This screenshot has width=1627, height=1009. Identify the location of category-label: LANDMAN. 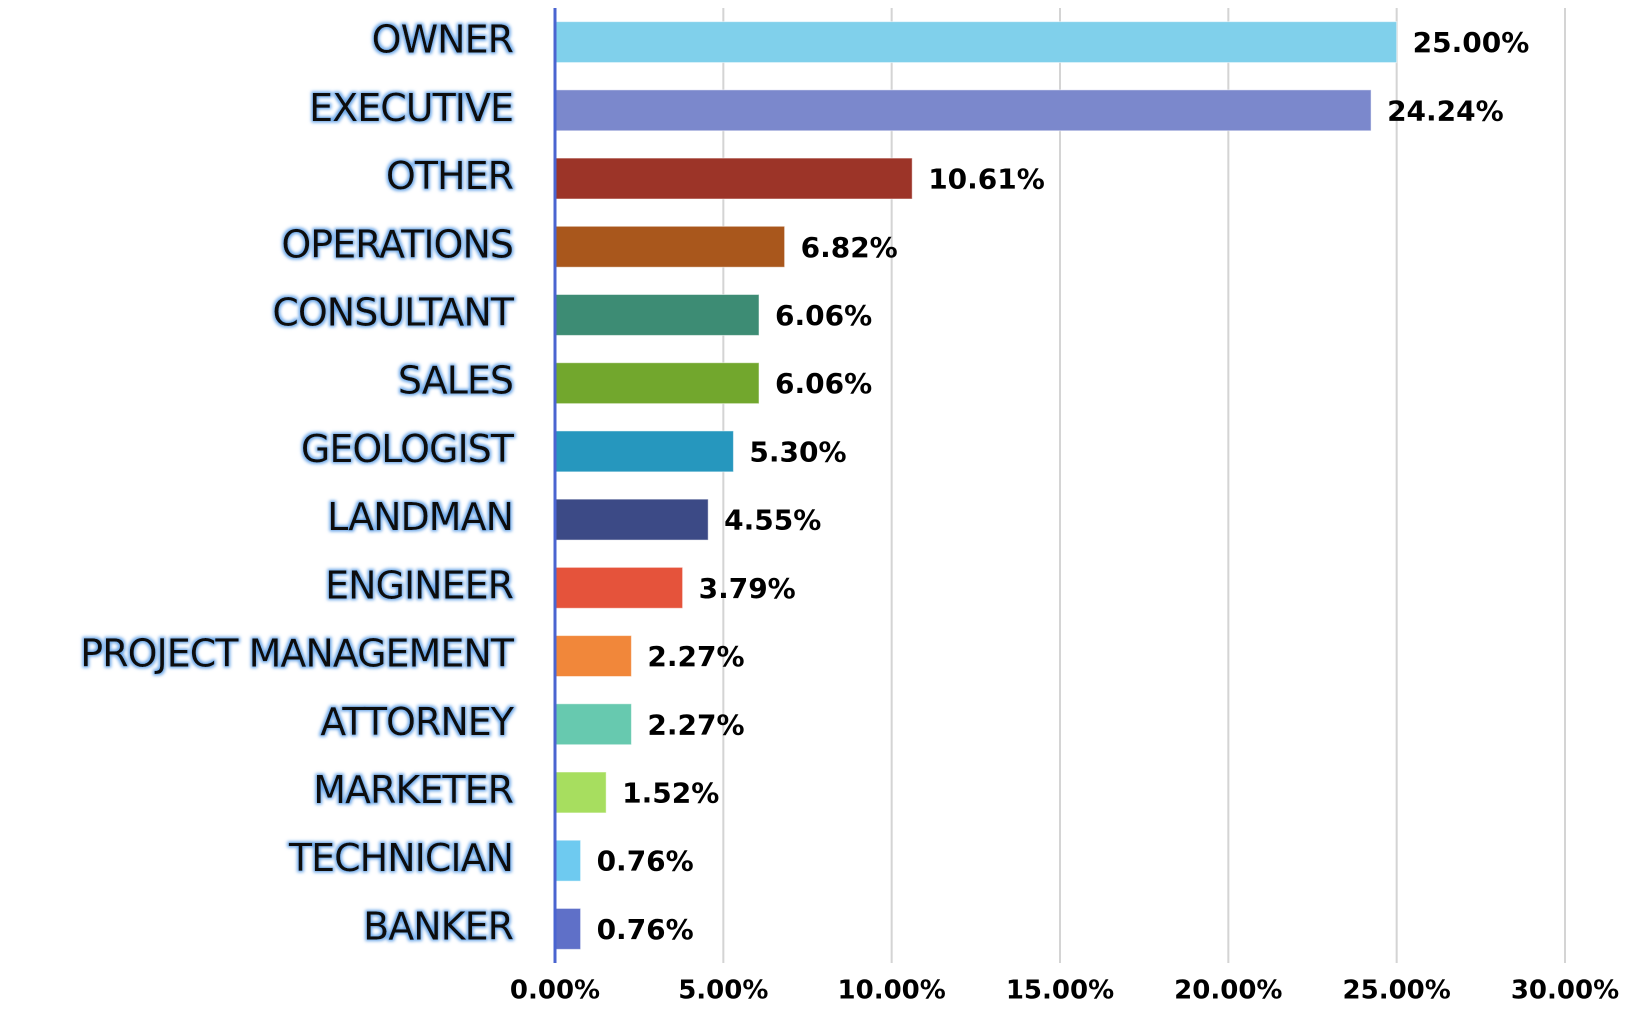
(420, 517).